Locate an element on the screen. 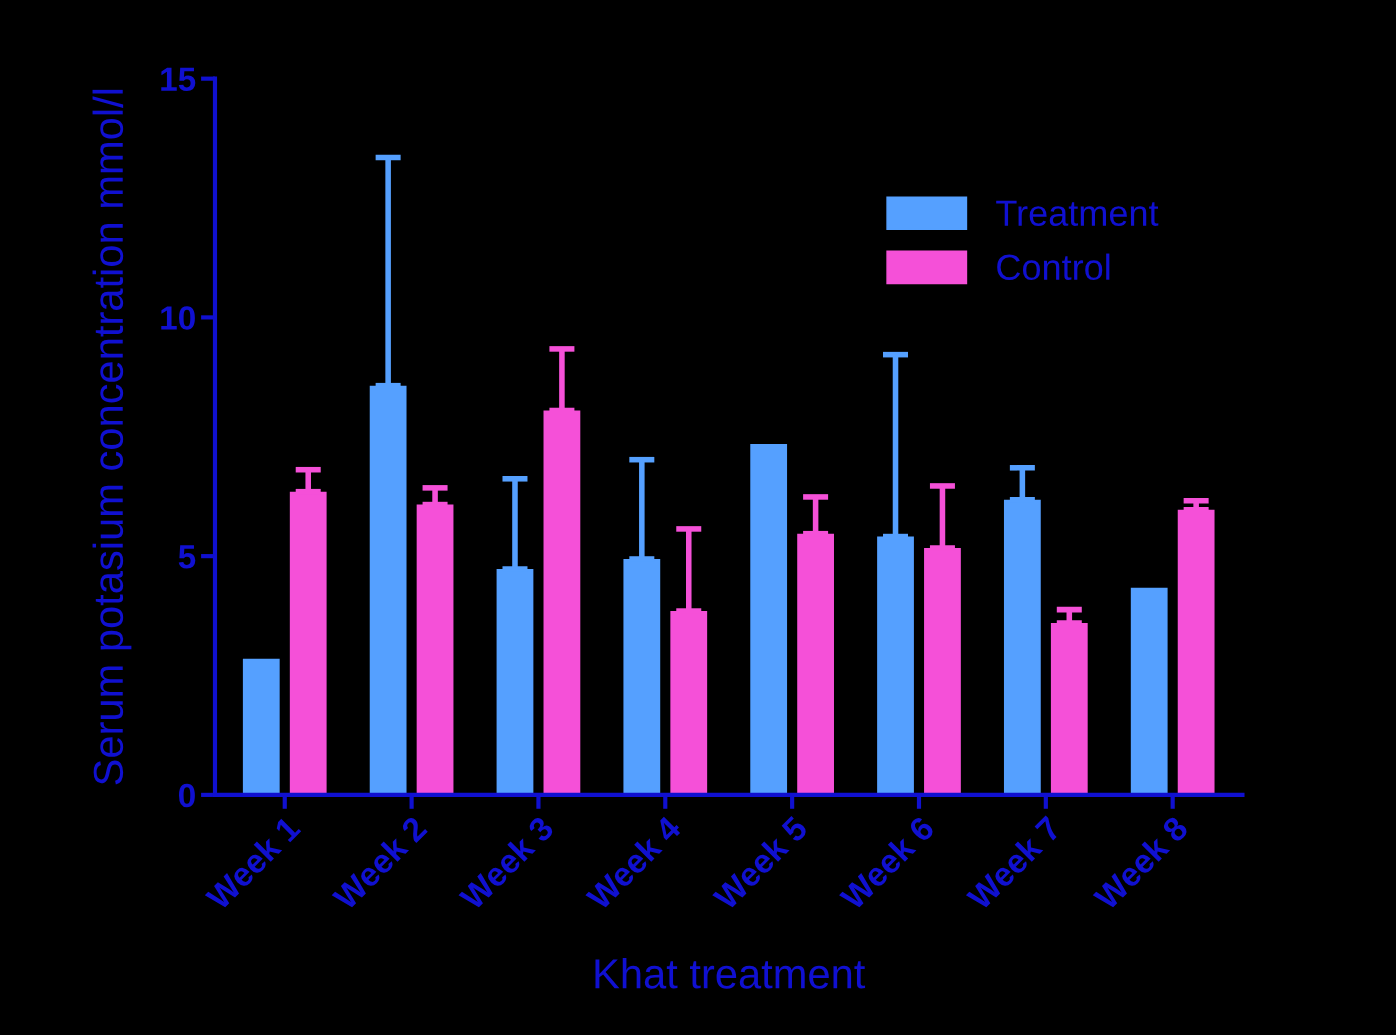 This screenshot has width=1396, height=1035. legend-label: Treatment is located at coordinates (1077, 213).